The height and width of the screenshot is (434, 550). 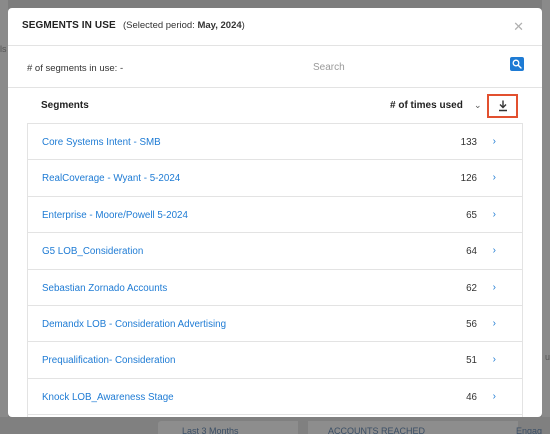 What do you see at coordinates (405, 67) in the screenshot?
I see `search-input` at bounding box center [405, 67].